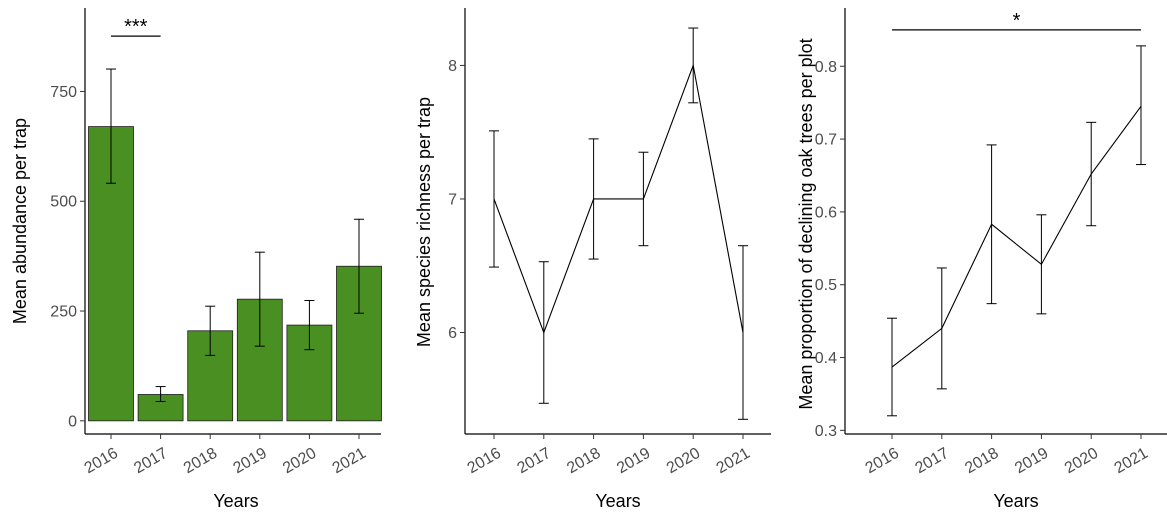  What do you see at coordinates (349, 461) in the screenshot?
I see `abundance-x-tick-label: 2021` at bounding box center [349, 461].